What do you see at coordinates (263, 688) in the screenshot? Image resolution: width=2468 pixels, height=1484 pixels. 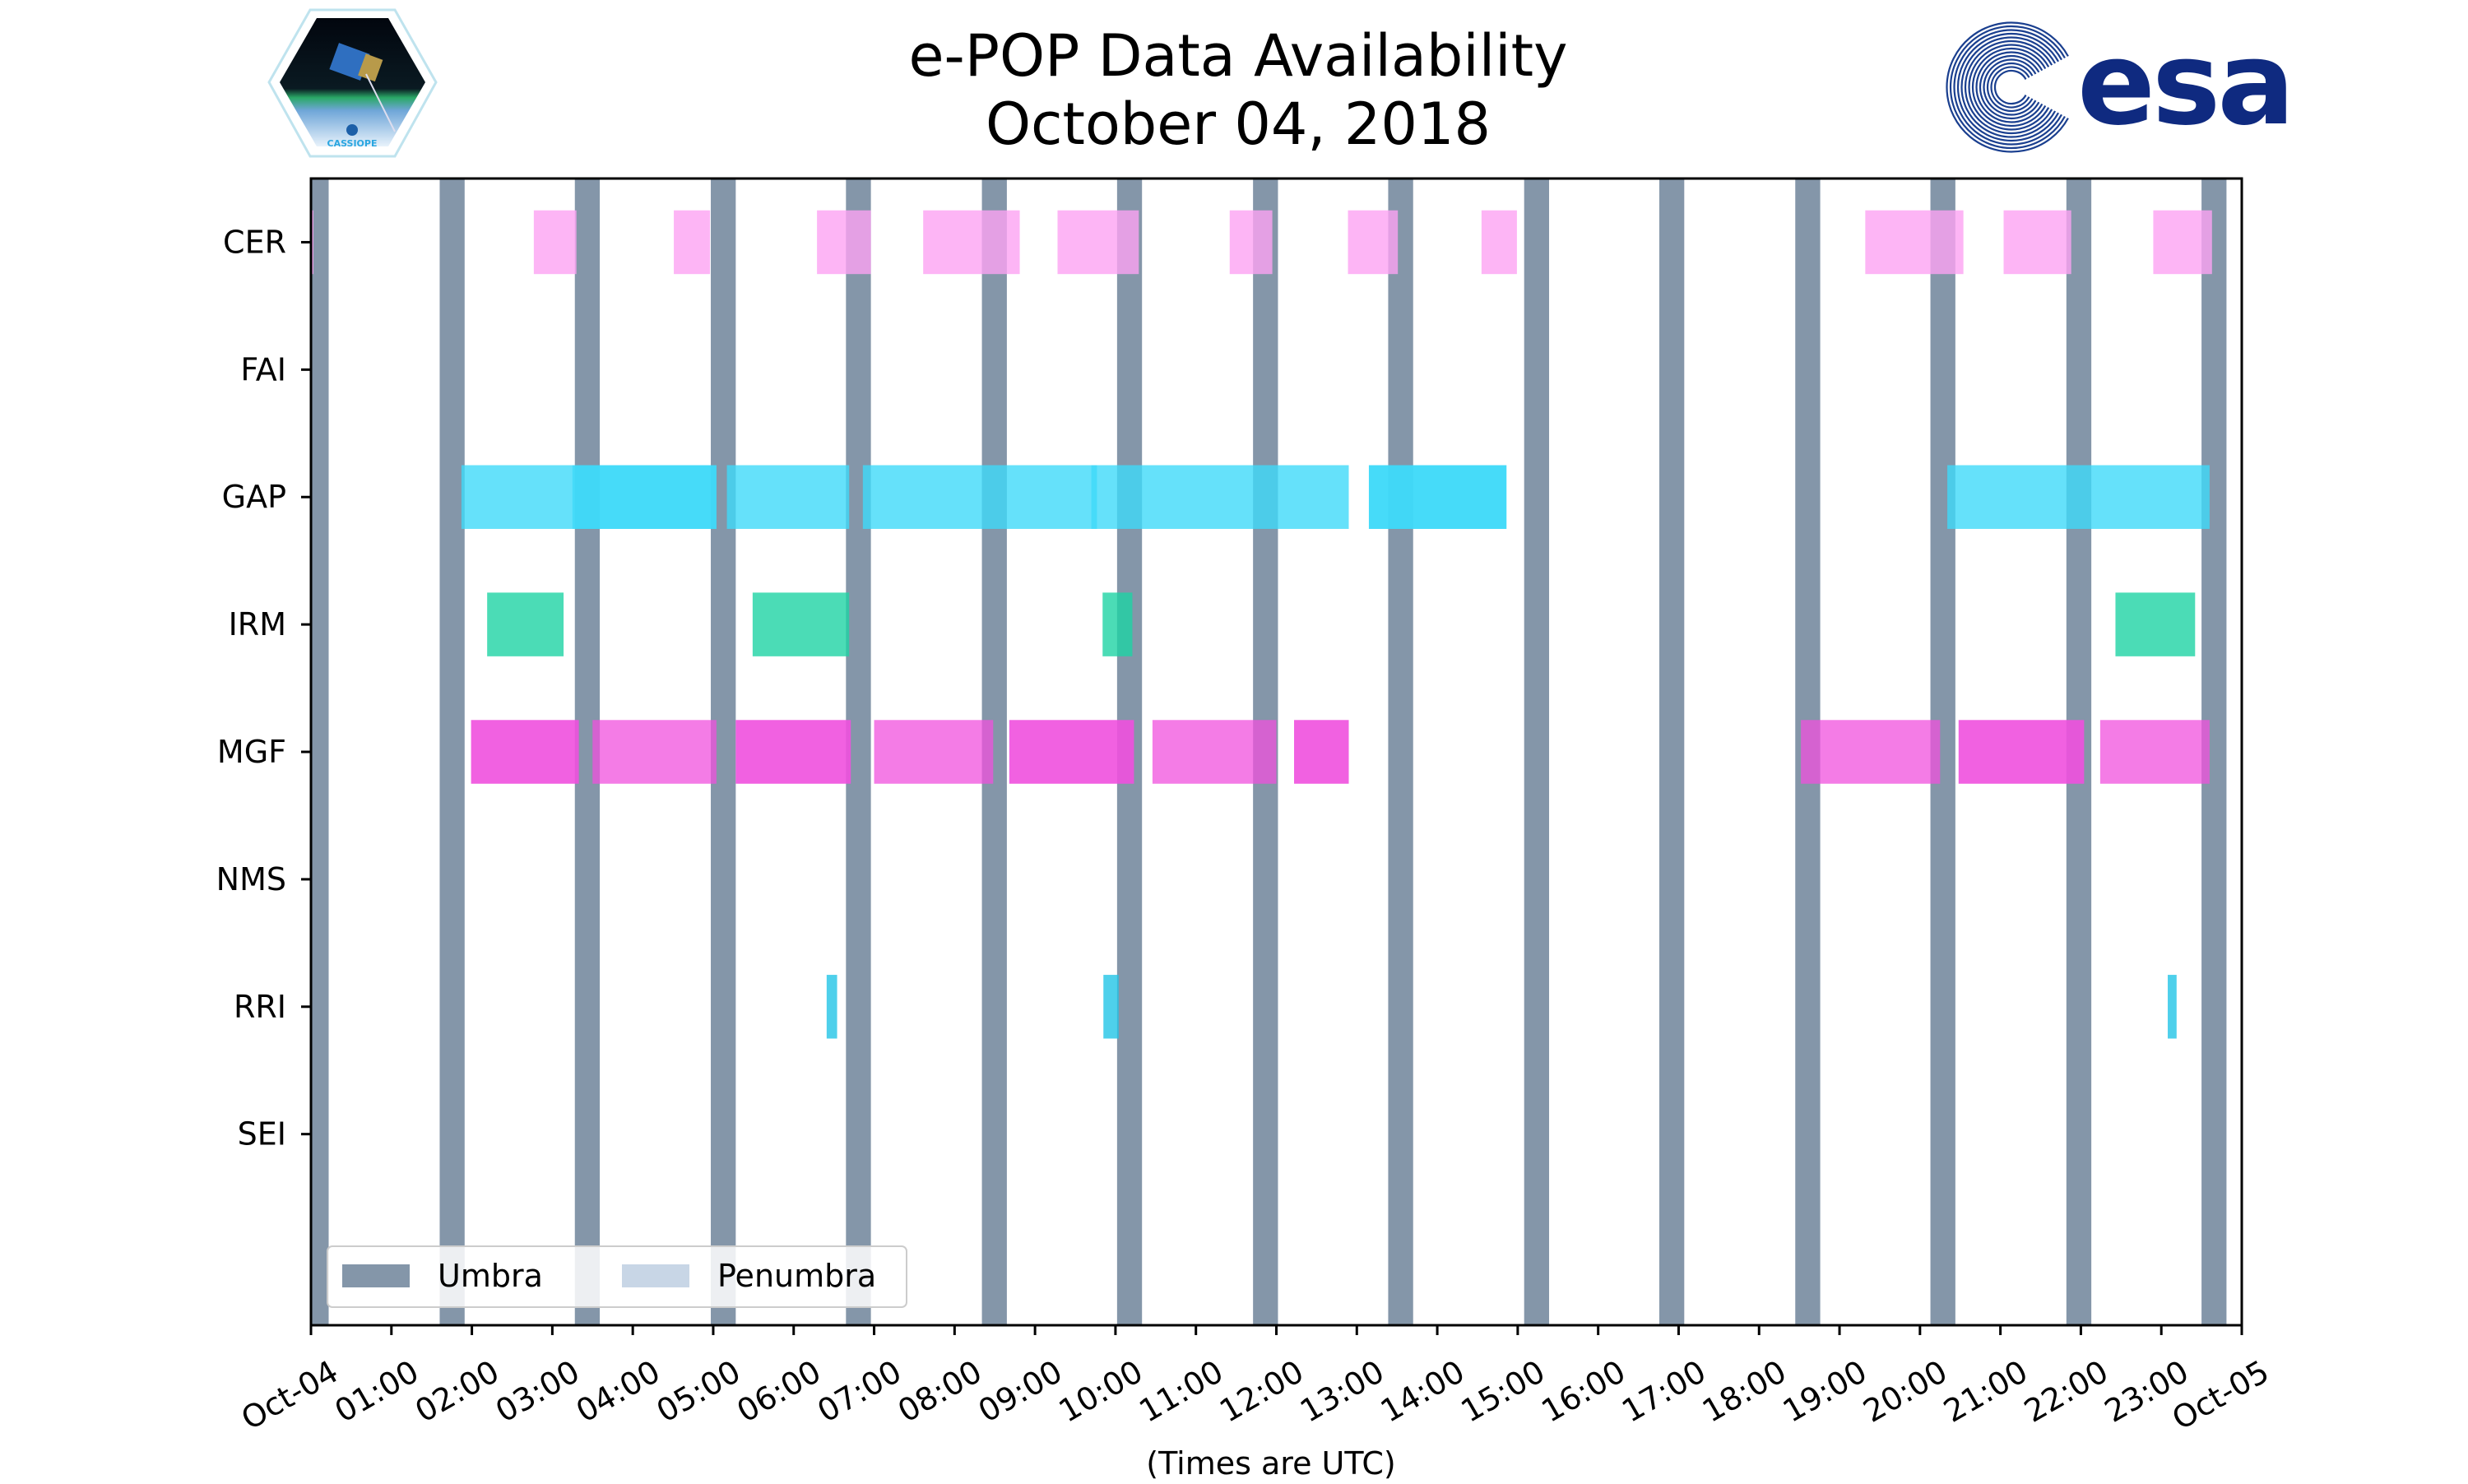 I see `y-axis: CER FAI GAP IRM MGF NMS RRI SEI` at bounding box center [263, 688].